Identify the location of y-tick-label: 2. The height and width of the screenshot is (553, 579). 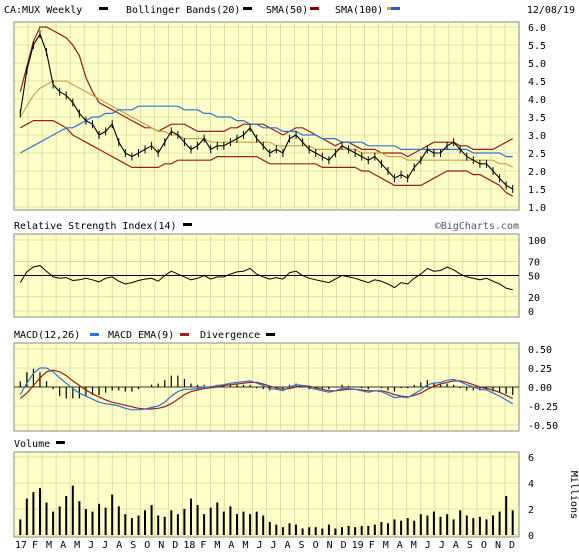
(531, 510).